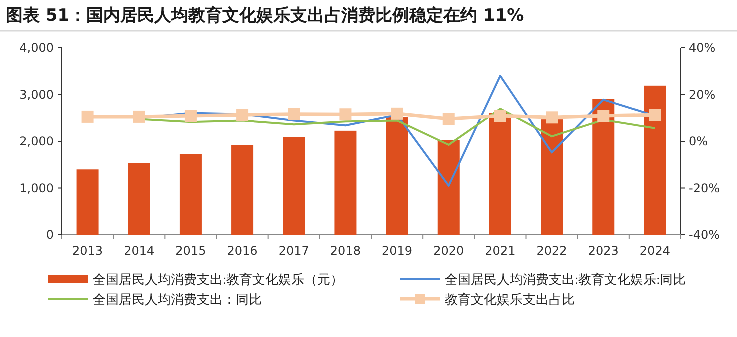  What do you see at coordinates (702, 95) in the screenshot?
I see `y2-tick-label: 20%` at bounding box center [702, 95].